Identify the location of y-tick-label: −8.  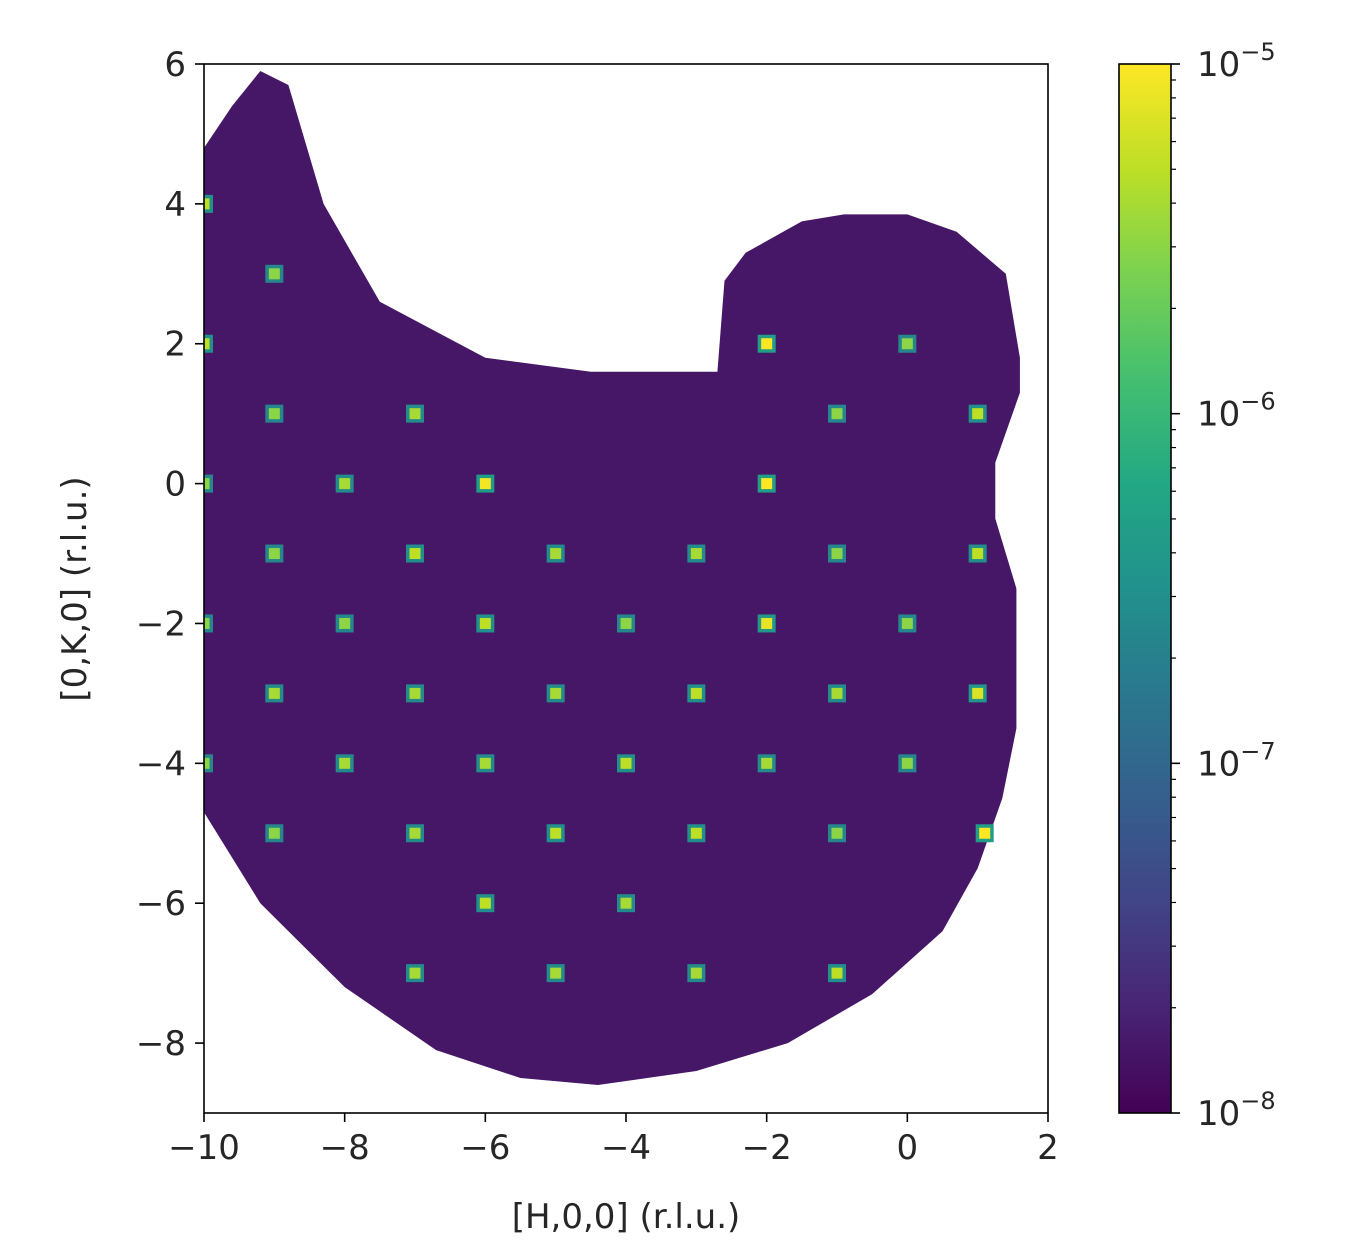
(161, 1044).